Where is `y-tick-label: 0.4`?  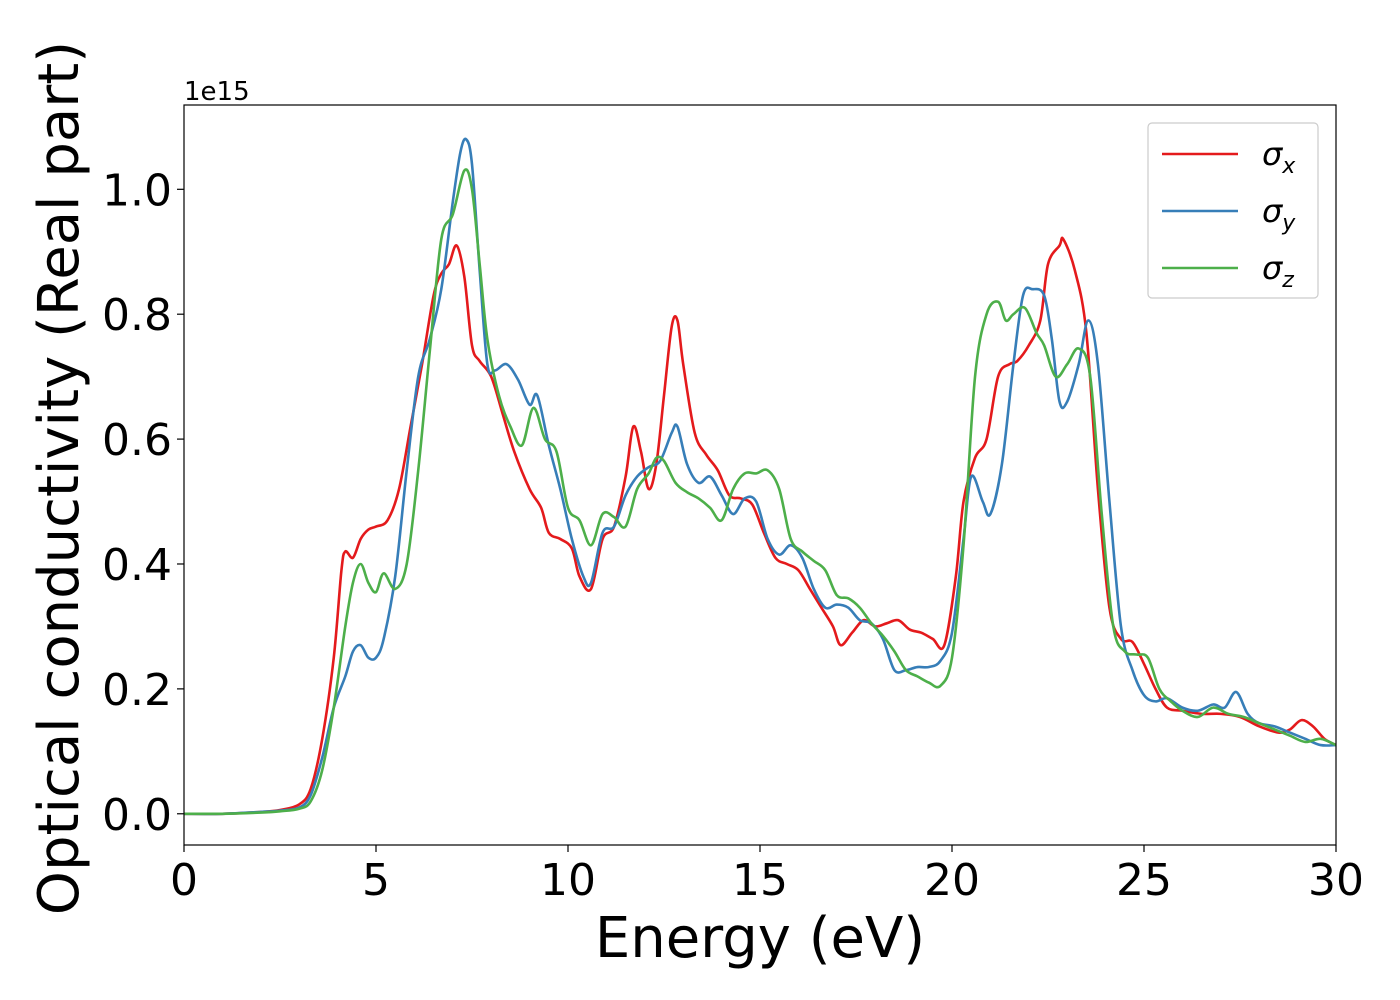 y-tick-label: 0.4 is located at coordinates (137, 565).